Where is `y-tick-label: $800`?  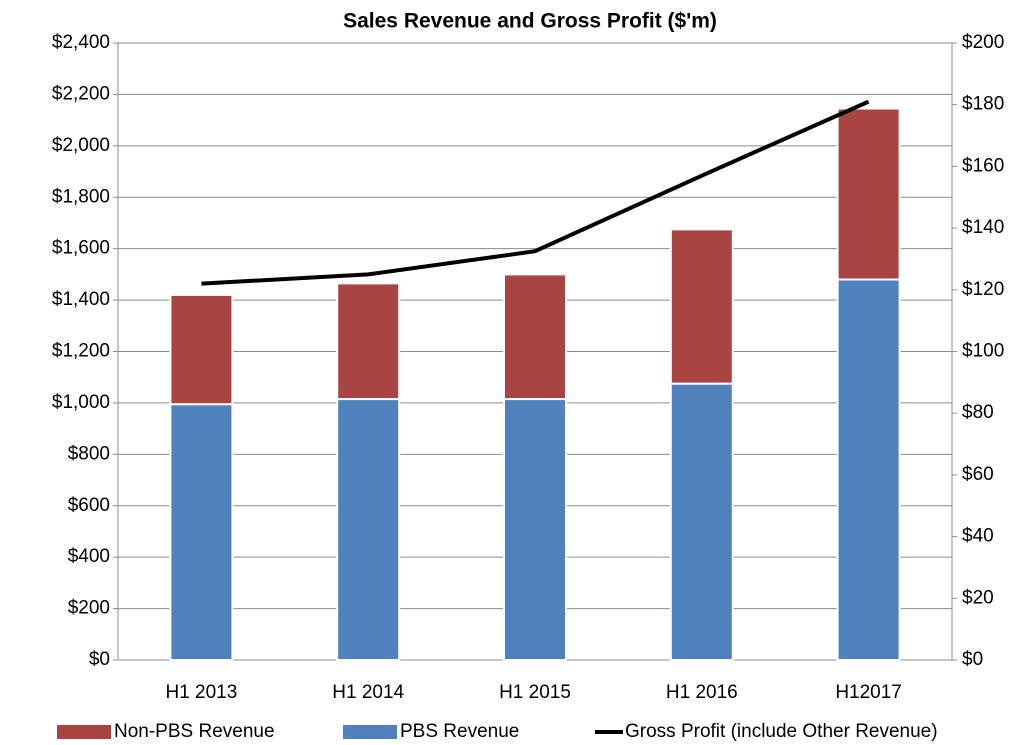 y-tick-label: $800 is located at coordinates (89, 453).